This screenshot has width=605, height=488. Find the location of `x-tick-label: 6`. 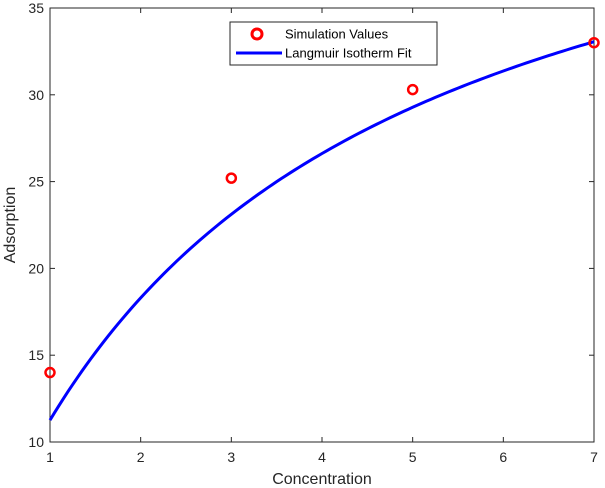

x-tick-label: 6 is located at coordinates (503, 457).